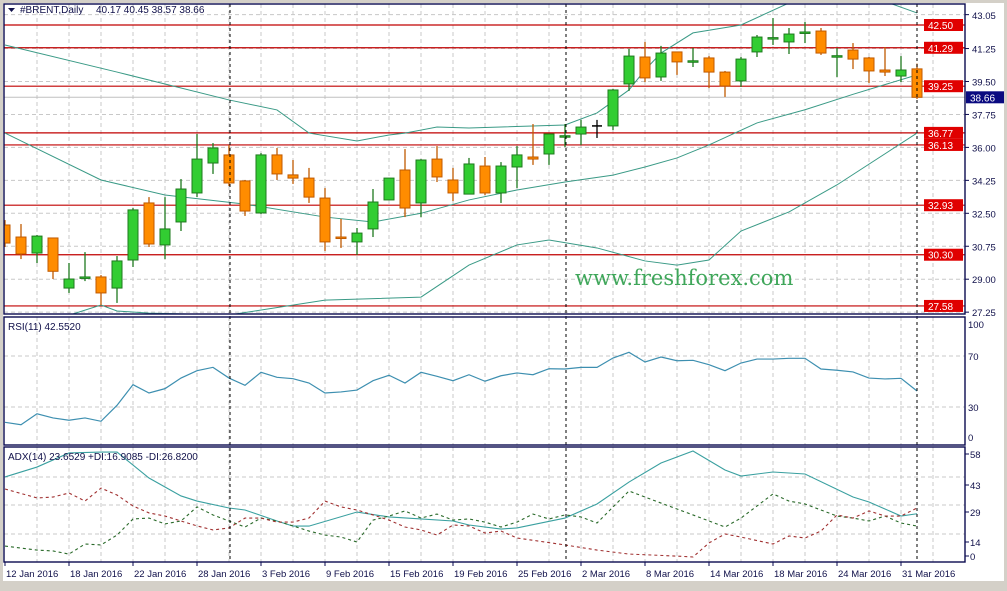 The height and width of the screenshot is (591, 1007). What do you see at coordinates (103, 457) in the screenshot?
I see `adx-title: ADX(14) 23.6529 +DI:16.9085 -DI:26.8200` at bounding box center [103, 457].